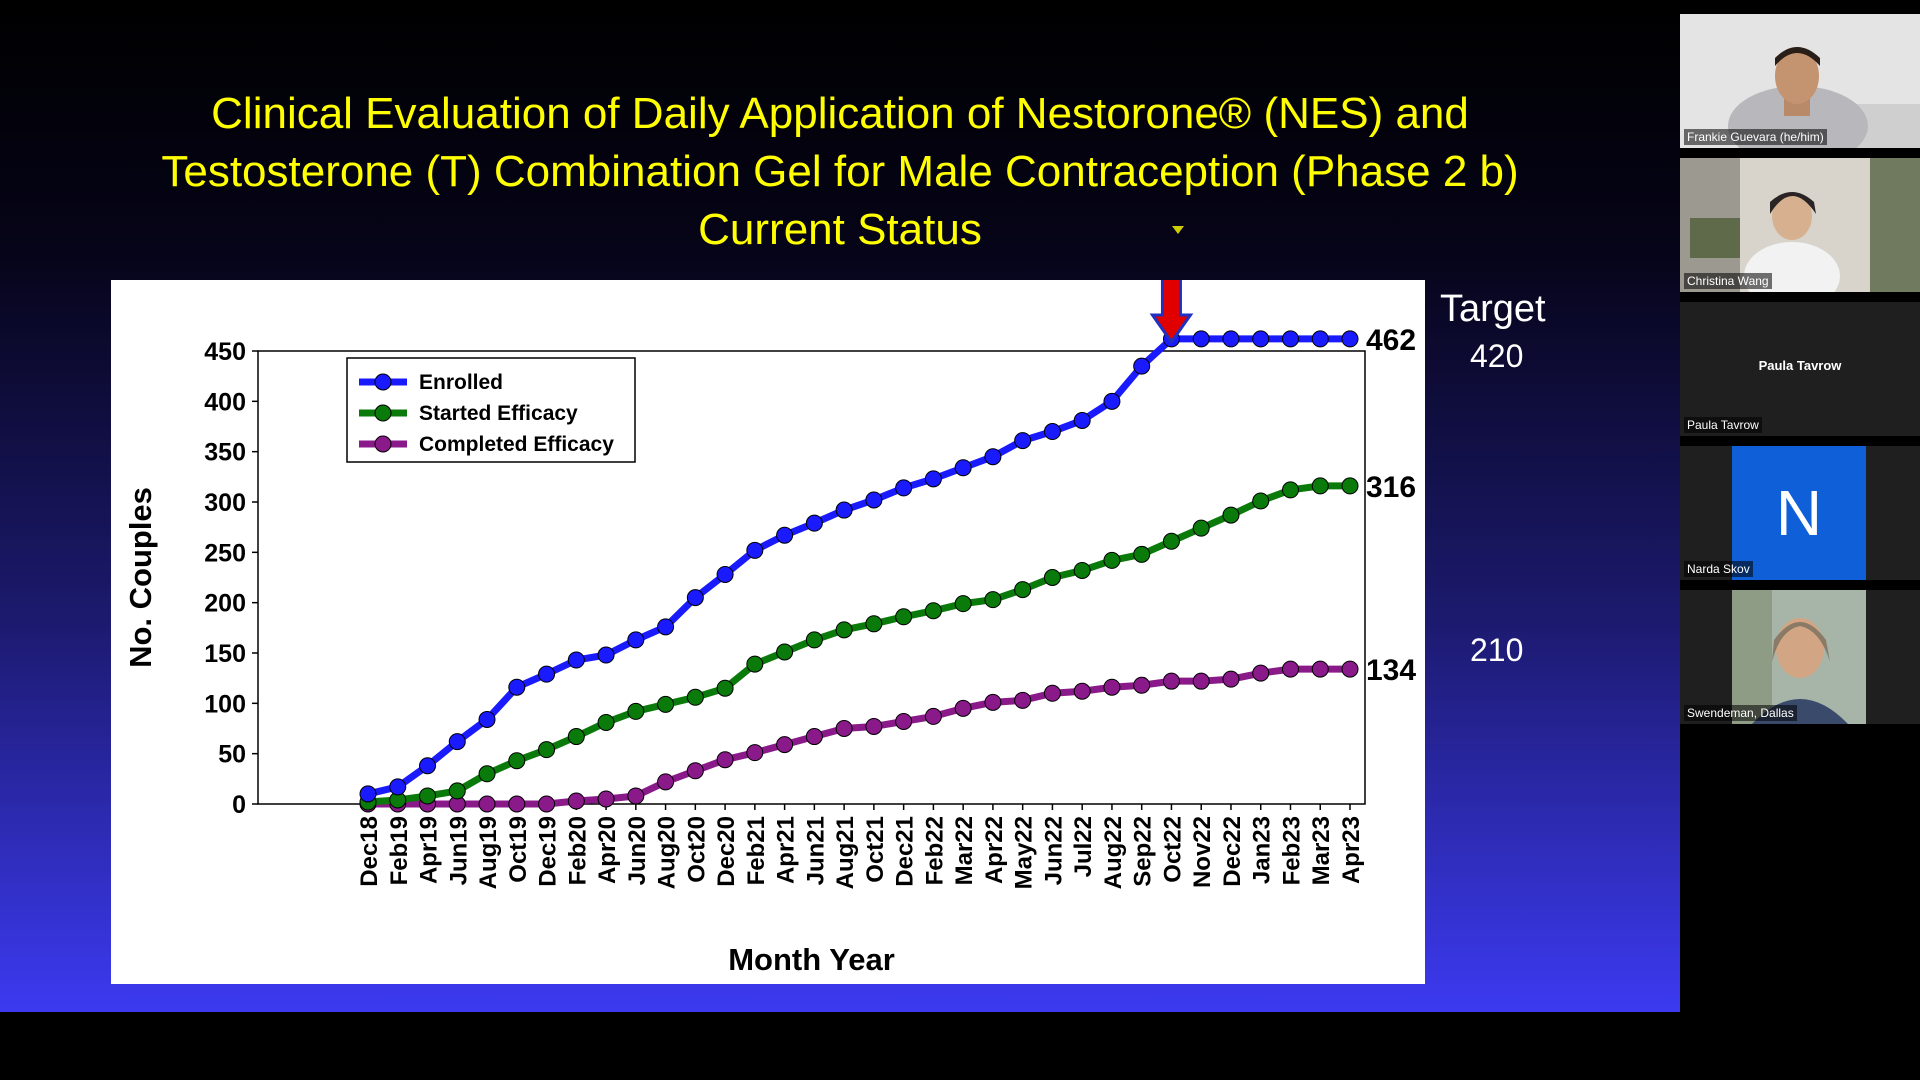 The width and height of the screenshot is (1920, 1080). I want to click on x-tick-label: Sep22, so click(1143, 851).